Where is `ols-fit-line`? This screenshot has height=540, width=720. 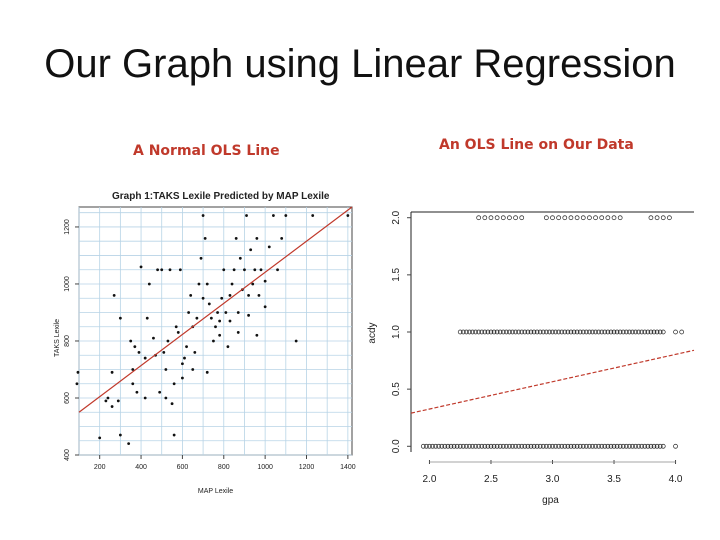 ols-fit-line is located at coordinates (215, 309).